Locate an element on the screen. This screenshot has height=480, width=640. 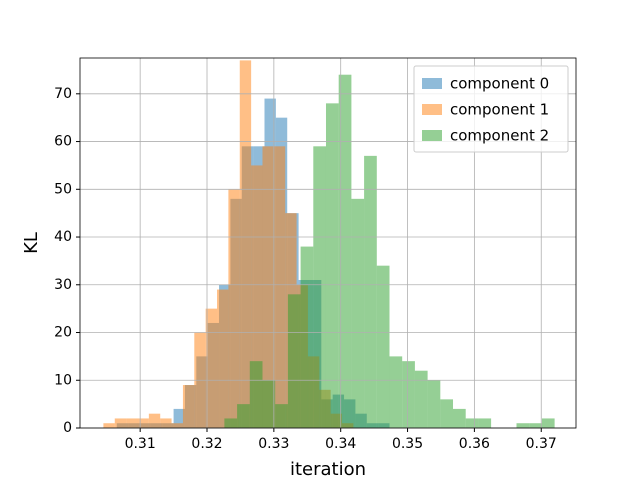
legend-label: component 0 is located at coordinates (499, 84).